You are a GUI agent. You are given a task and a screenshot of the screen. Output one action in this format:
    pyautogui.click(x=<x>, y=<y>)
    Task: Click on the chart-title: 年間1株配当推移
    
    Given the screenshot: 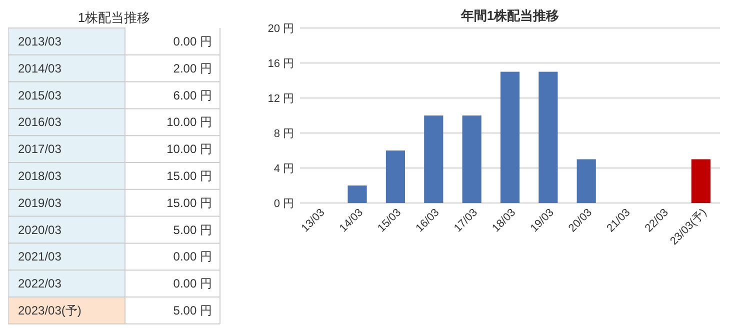 What is the action you would take?
    pyautogui.click(x=510, y=15)
    